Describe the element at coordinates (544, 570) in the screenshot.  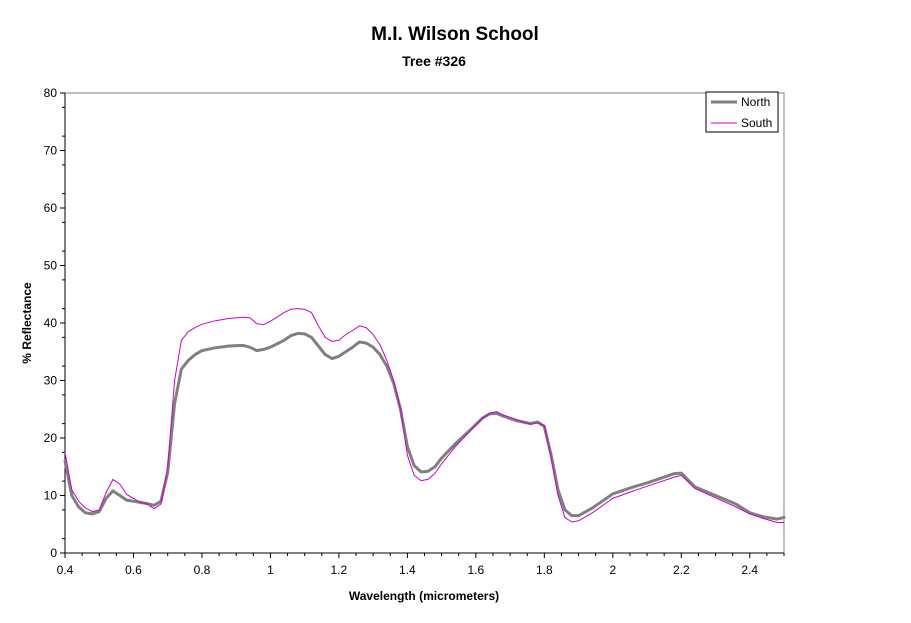
I see `x-tick-label: 1.8` at that location.